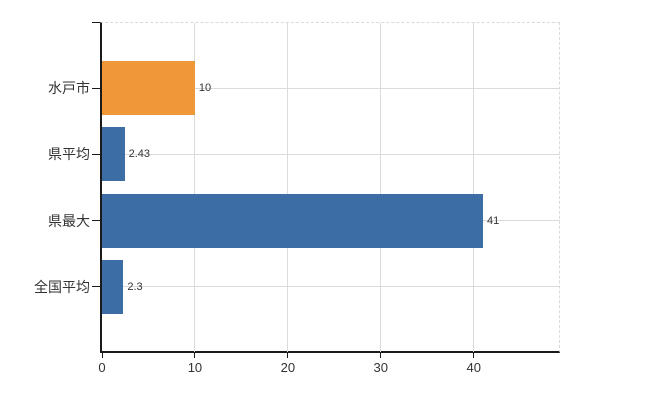 Image resolution: width=650 pixels, height=400 pixels. What do you see at coordinates (195, 367) in the screenshot?
I see `x-axis-tick-label: 10` at bounding box center [195, 367].